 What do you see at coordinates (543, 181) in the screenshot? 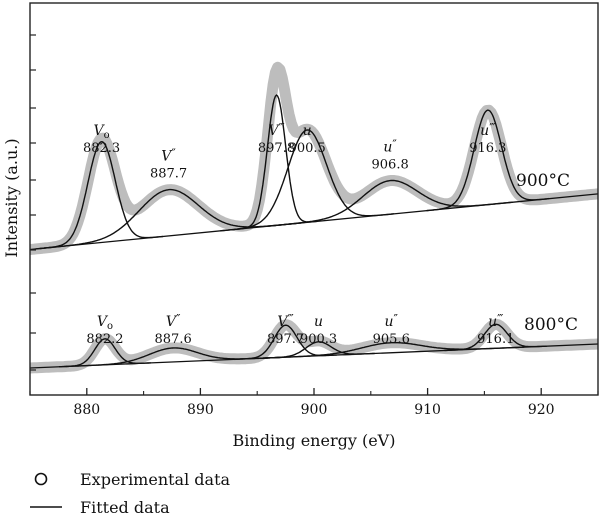
I see `series-label: 900°C` at bounding box center [543, 181].